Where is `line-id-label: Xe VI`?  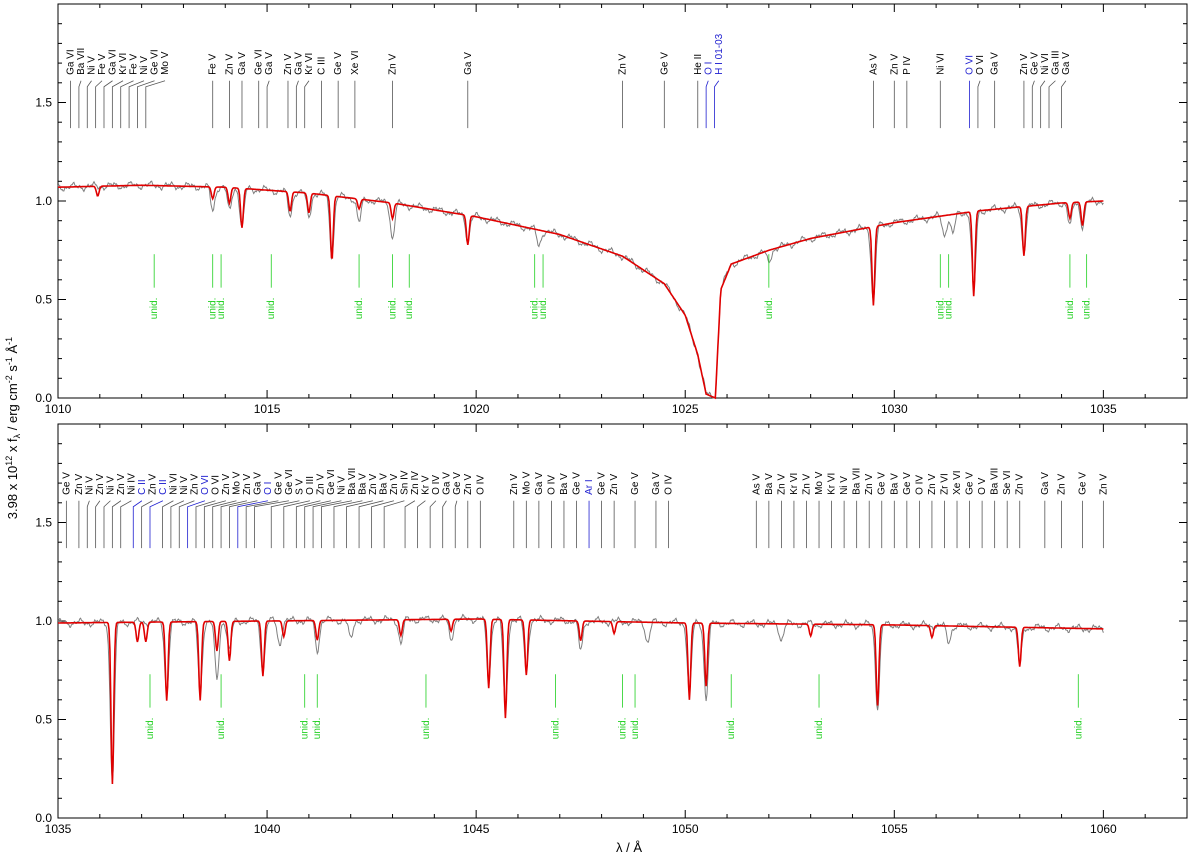
line-id-label: Xe VI is located at coordinates (957, 482).